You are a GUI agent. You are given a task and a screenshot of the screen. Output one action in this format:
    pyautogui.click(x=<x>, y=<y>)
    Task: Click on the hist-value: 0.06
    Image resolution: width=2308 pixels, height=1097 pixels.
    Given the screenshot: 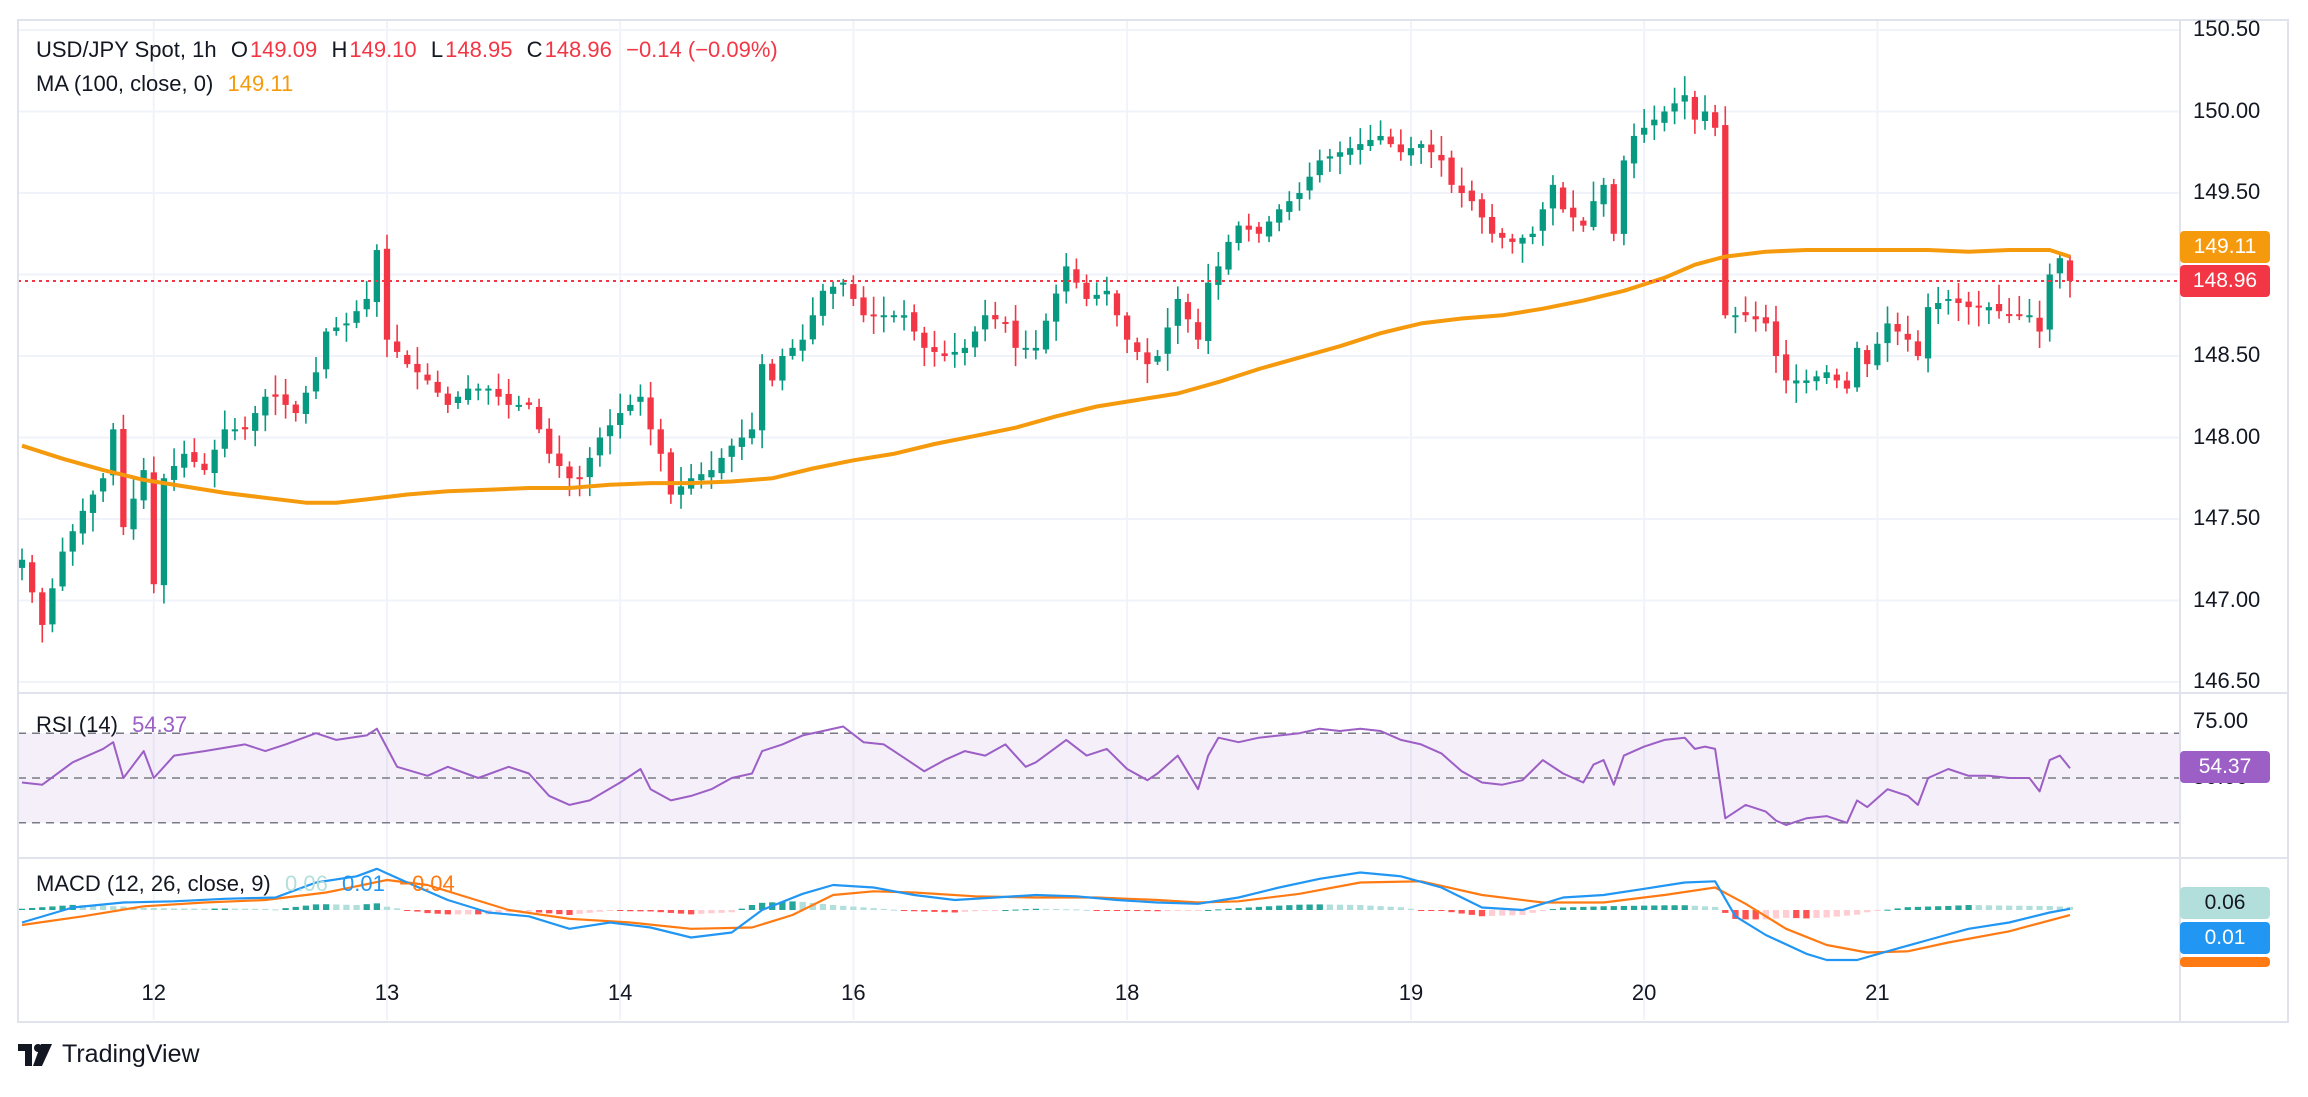 What is the action you would take?
    pyautogui.click(x=306, y=883)
    